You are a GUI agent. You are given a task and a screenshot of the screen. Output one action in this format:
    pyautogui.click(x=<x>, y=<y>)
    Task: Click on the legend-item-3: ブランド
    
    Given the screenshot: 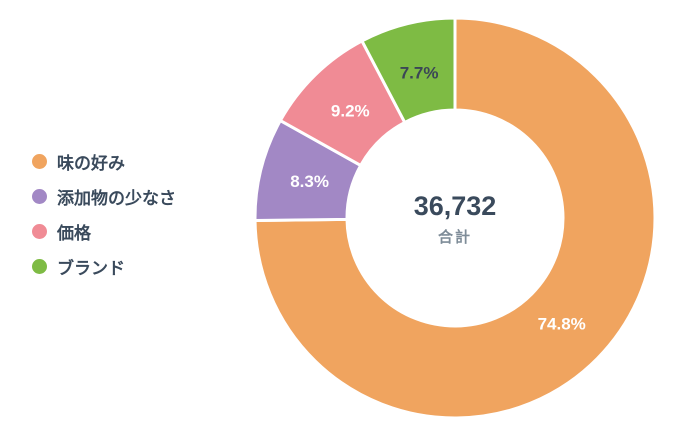 What is the action you would take?
    pyautogui.click(x=104, y=266)
    